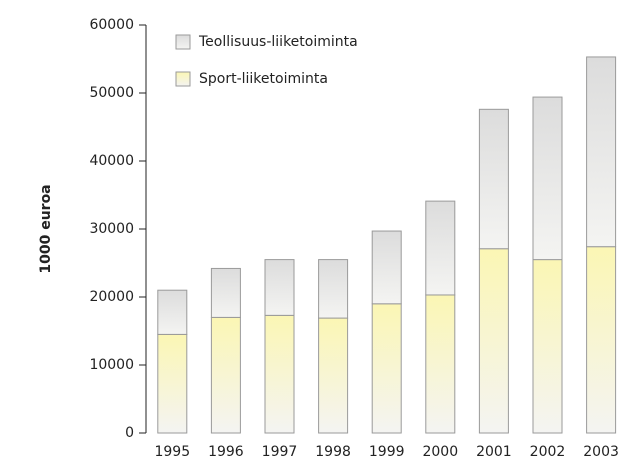 This screenshot has width=640, height=464. What do you see at coordinates (111, 25) in the screenshot?
I see `y-tick-label: 60000` at bounding box center [111, 25].